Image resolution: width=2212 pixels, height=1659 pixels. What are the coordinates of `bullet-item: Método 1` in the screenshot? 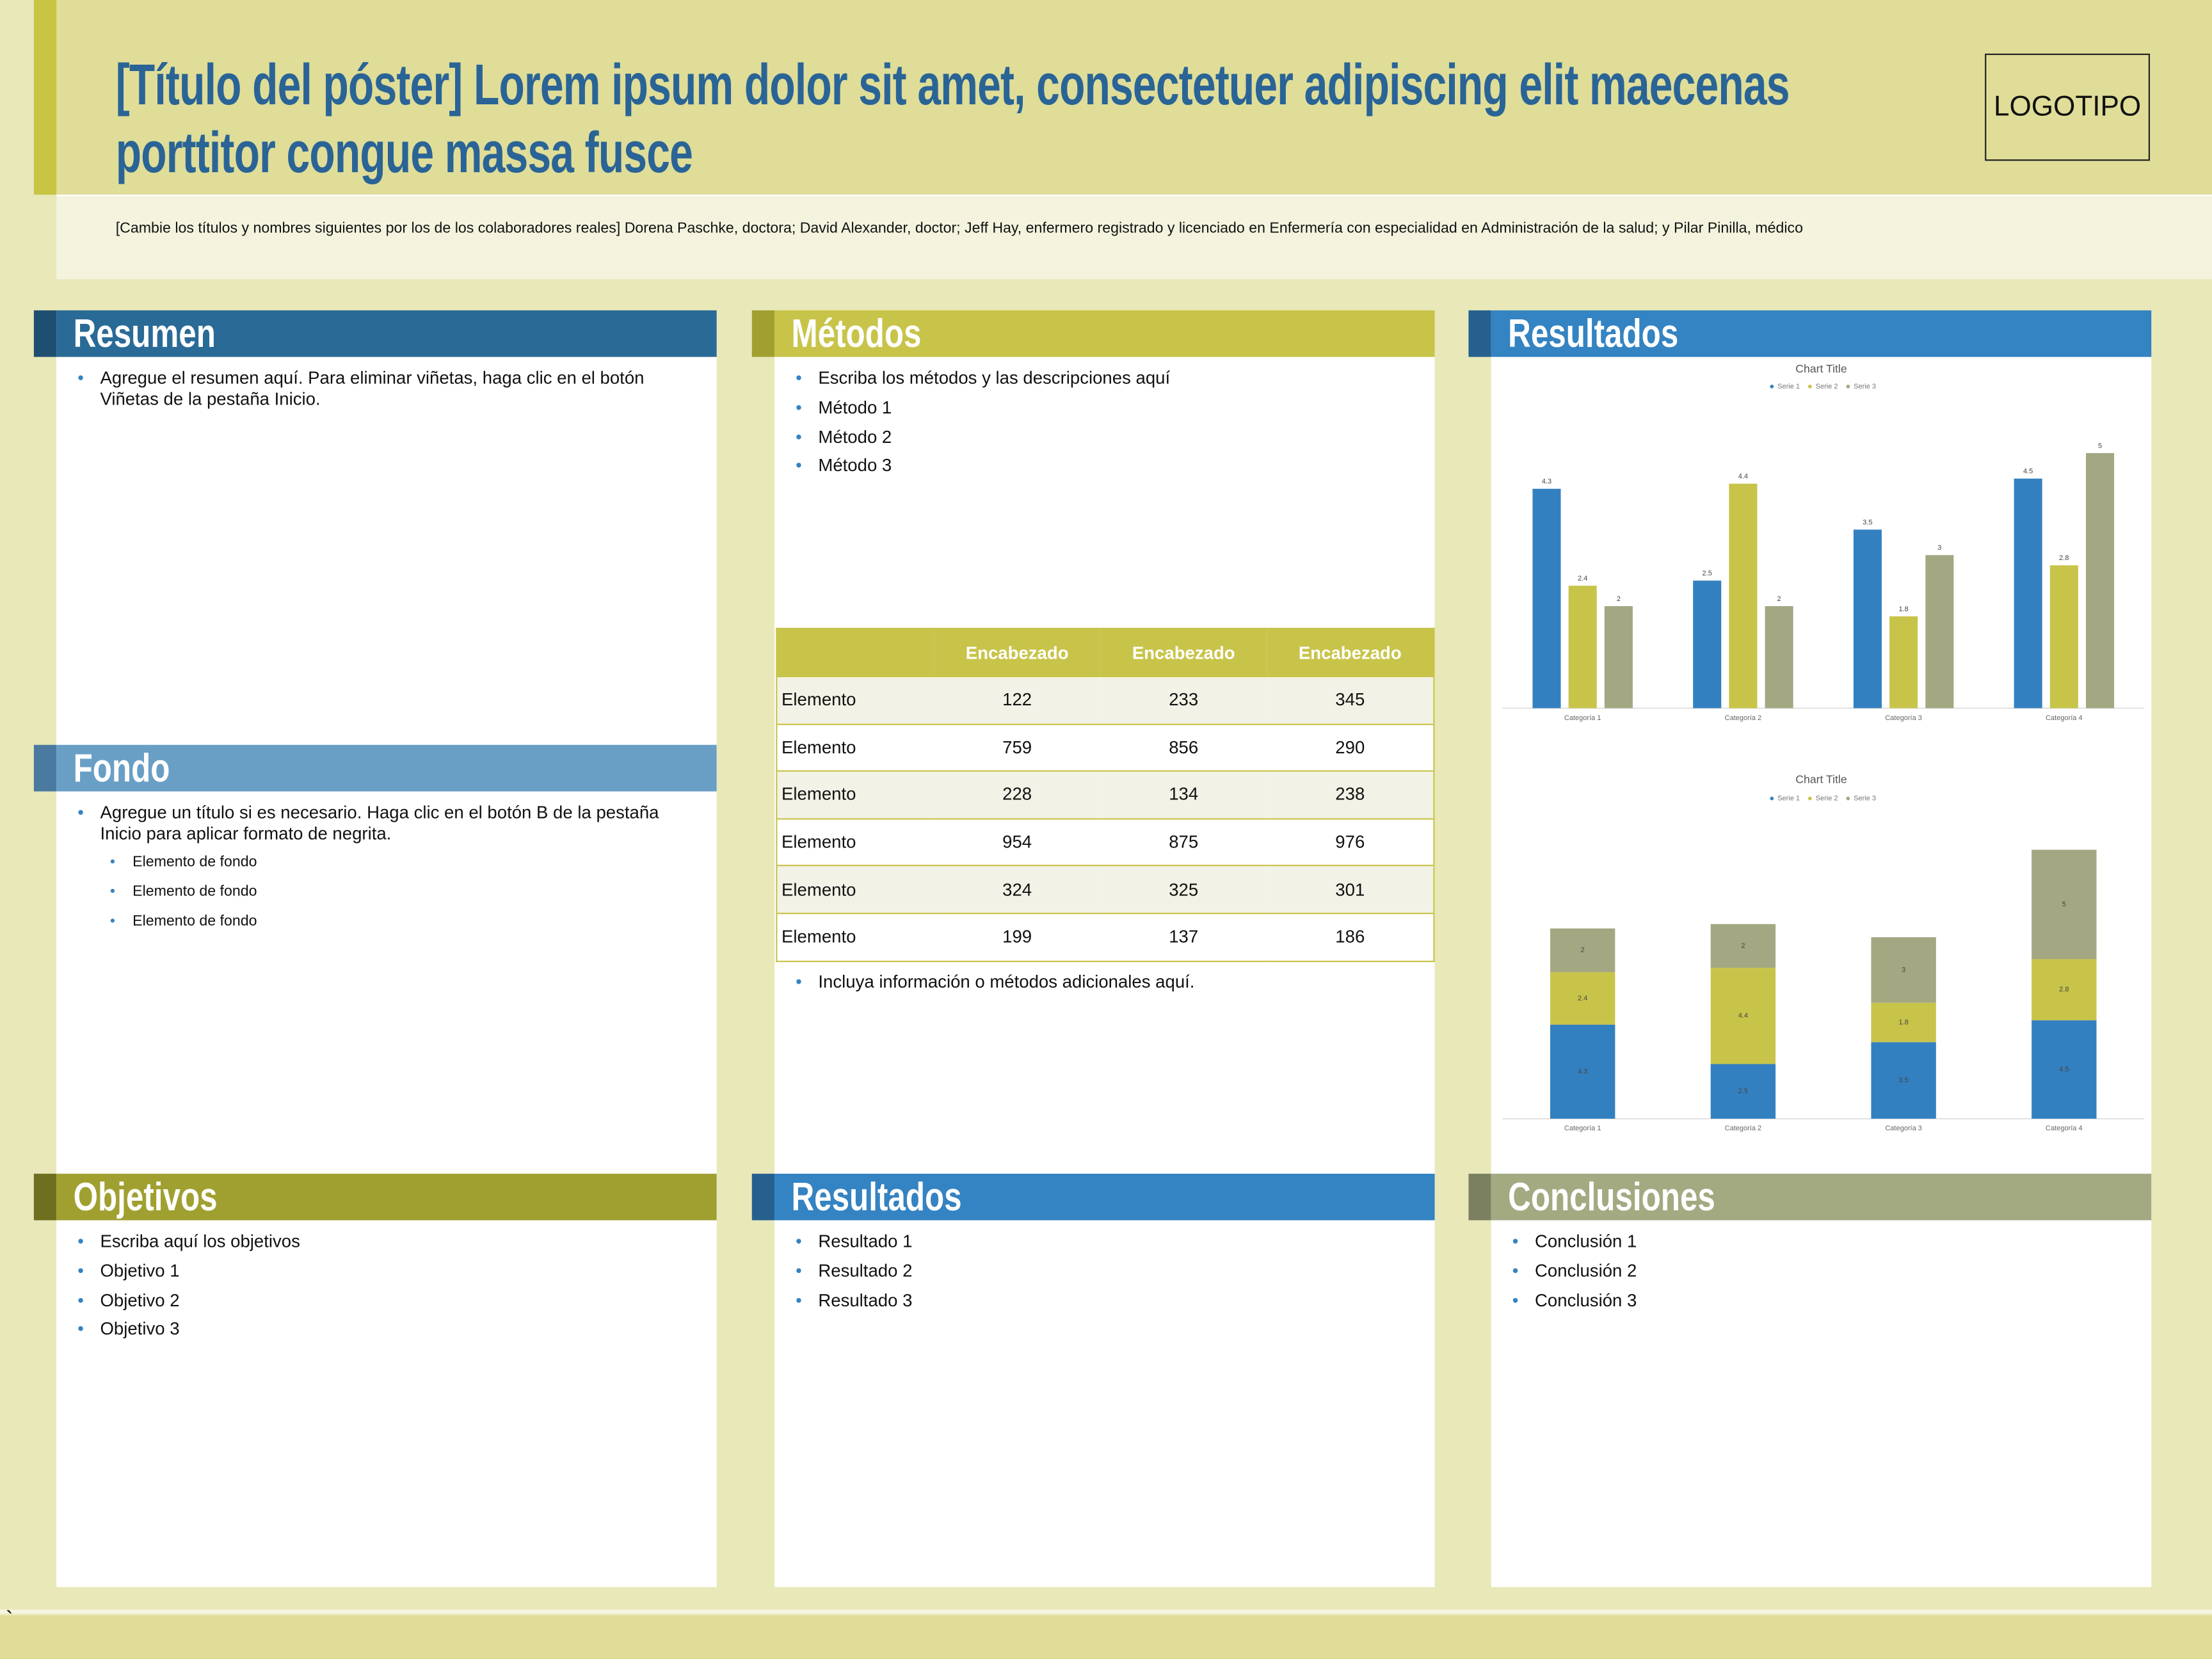 It's located at (1104, 408).